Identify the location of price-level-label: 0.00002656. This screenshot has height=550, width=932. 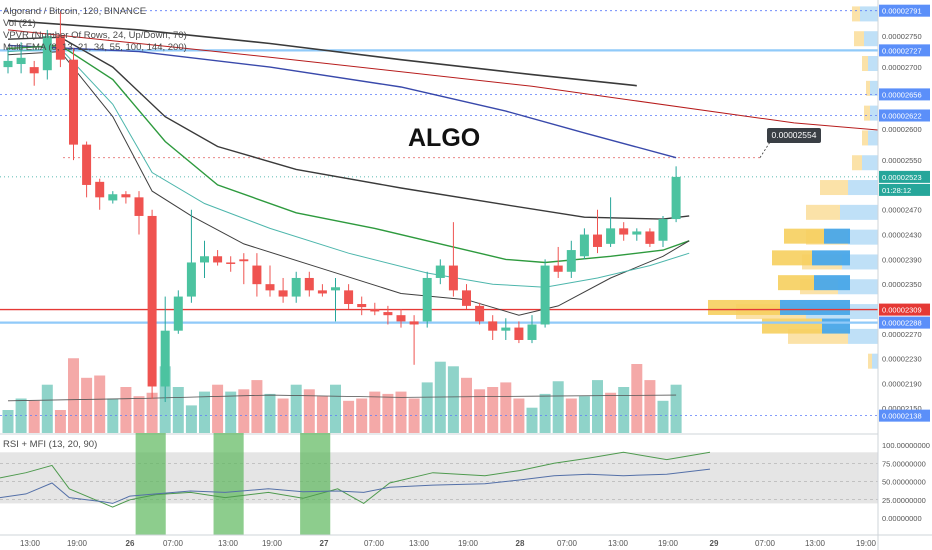
(902, 94).